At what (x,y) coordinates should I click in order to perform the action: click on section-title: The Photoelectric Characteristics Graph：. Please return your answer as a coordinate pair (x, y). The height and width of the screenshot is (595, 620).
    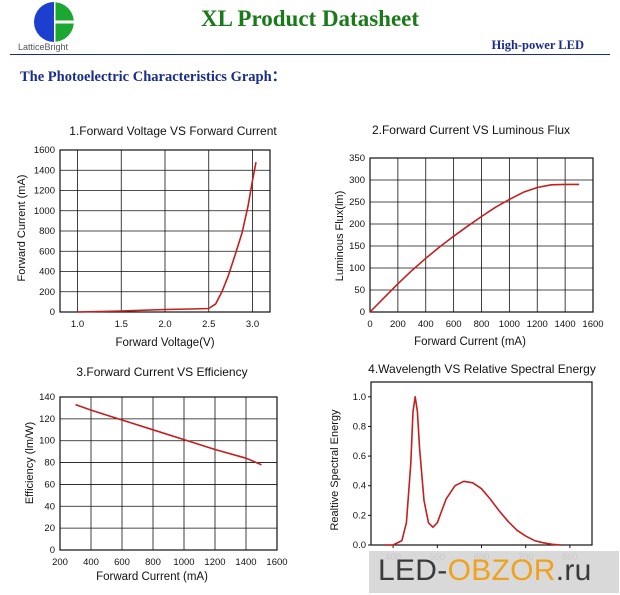
    Looking at the image, I should click on (153, 77).